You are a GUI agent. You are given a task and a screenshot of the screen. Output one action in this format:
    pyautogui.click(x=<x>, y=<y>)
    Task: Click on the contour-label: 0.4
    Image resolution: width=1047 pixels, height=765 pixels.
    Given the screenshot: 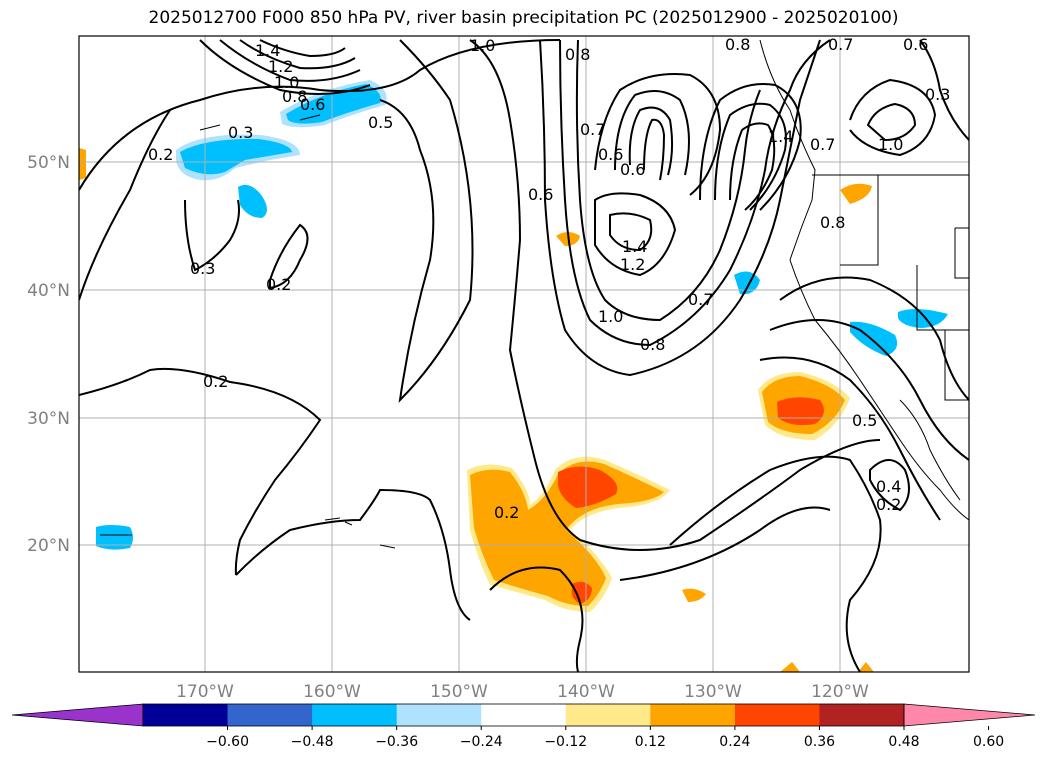 What is the action you would take?
    pyautogui.click(x=888, y=486)
    